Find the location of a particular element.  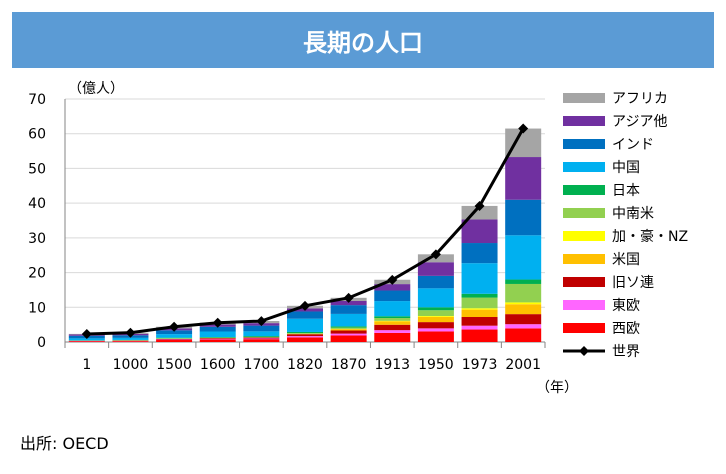

legend-label: 日本 is located at coordinates (626, 191).